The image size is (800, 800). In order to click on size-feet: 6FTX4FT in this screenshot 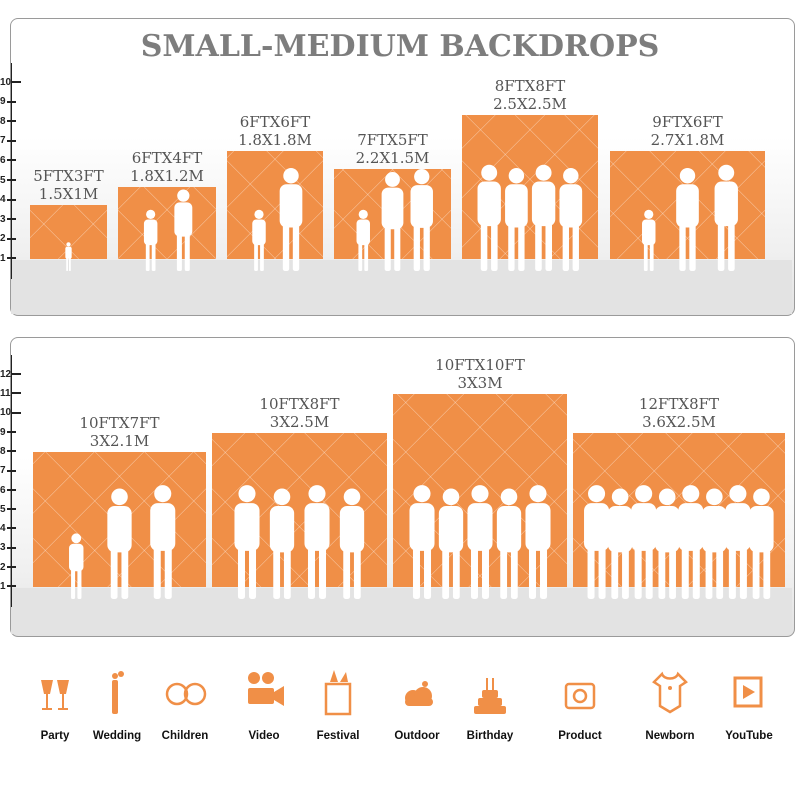, I will do `click(167, 158)`.